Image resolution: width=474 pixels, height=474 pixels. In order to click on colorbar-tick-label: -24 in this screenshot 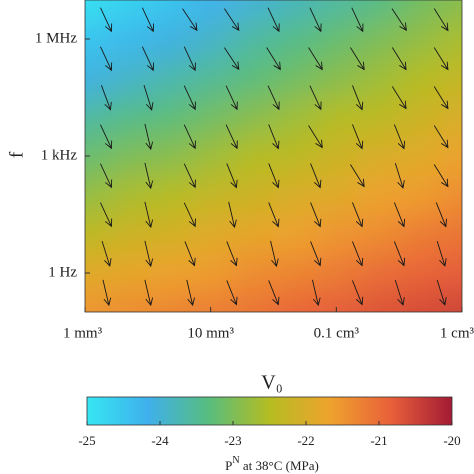, I will do `click(160, 440)`.